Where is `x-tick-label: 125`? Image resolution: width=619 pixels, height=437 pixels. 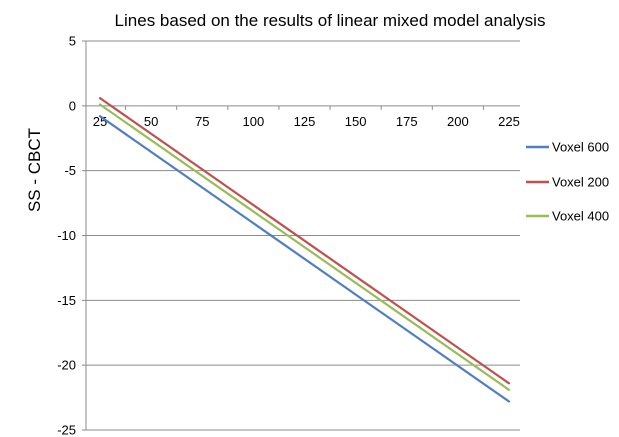 x-tick-label: 125 is located at coordinates (305, 121).